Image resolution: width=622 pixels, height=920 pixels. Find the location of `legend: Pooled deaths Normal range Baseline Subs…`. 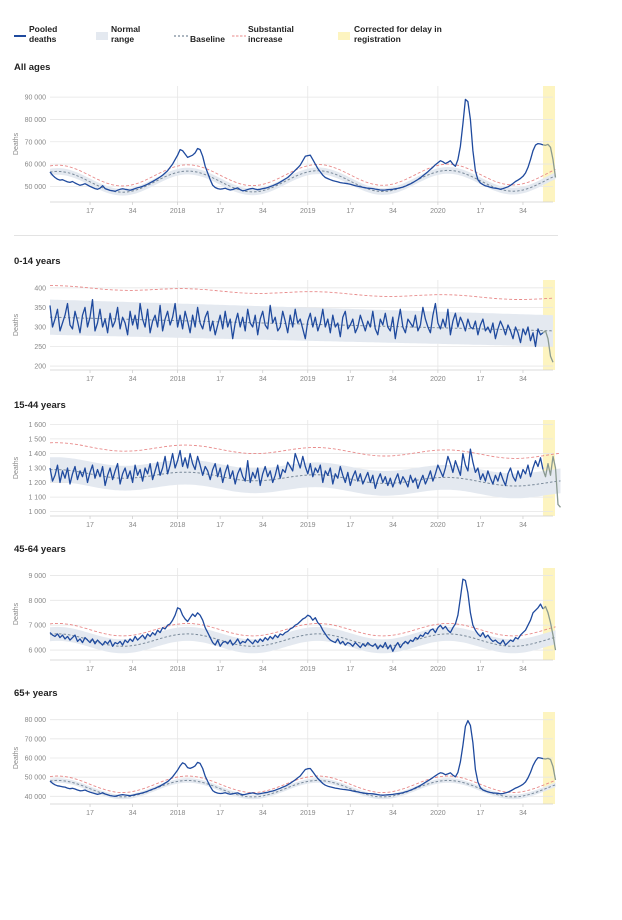

legend: Pooled deaths Normal range Baseline Subs… is located at coordinates (311, 36).